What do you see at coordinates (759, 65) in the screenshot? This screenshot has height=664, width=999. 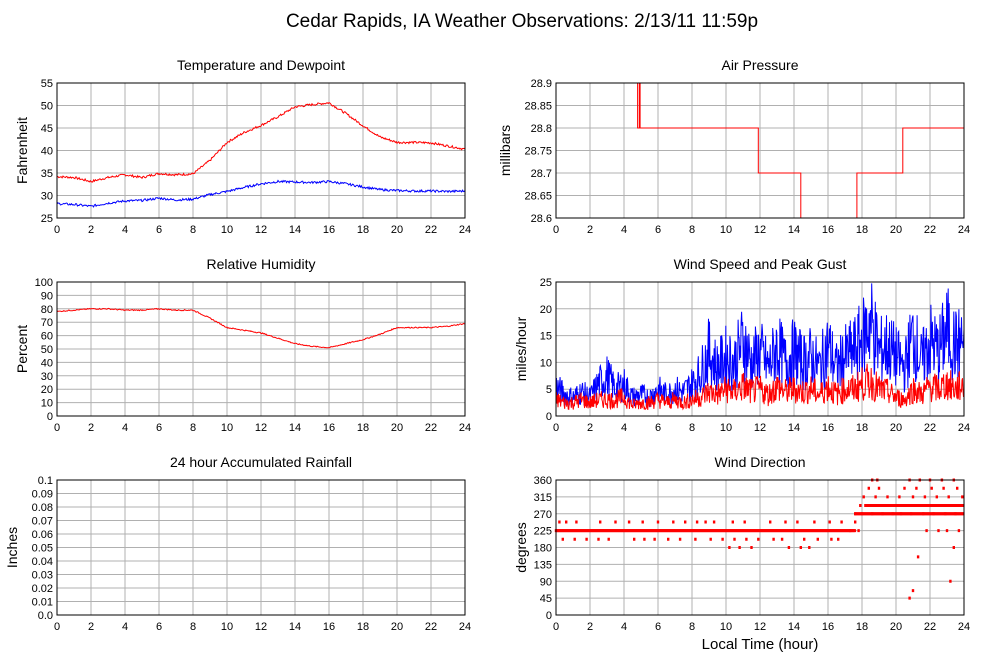 I see `panel-title-pressure: Air Pressure` at bounding box center [759, 65].